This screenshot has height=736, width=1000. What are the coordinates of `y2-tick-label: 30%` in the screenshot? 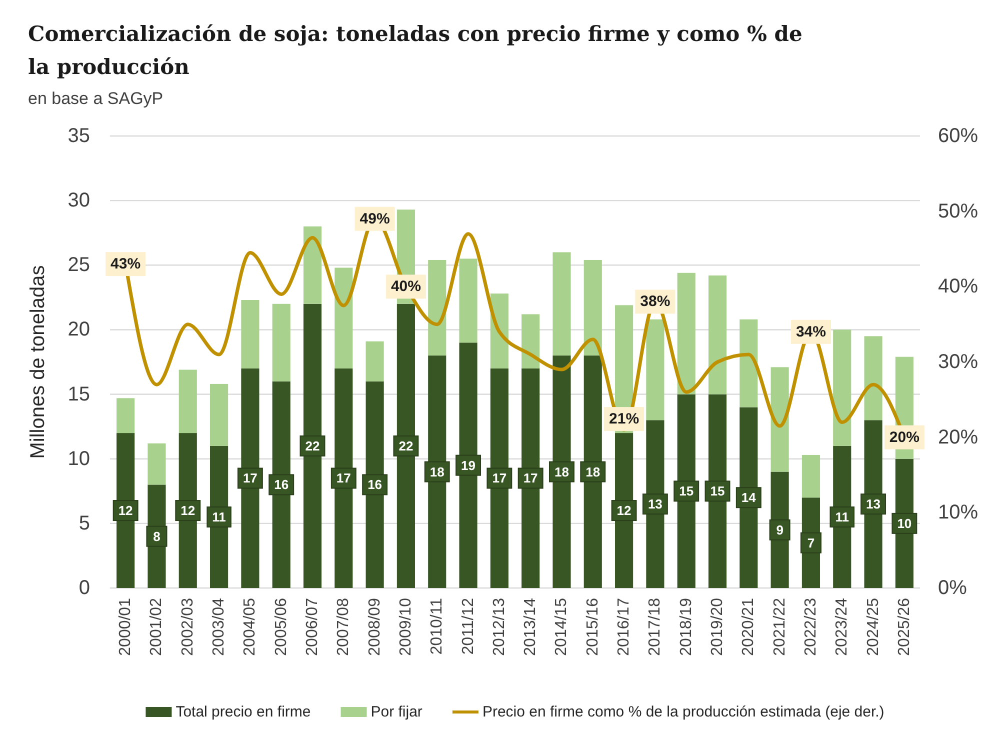 It's located at (958, 362).